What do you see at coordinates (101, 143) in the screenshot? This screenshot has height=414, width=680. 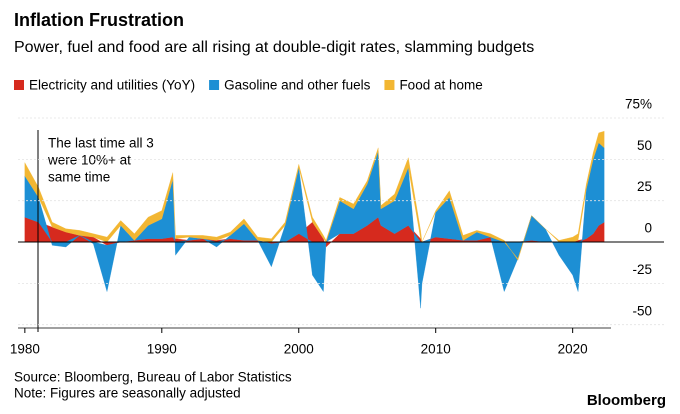 I see `annotation: The last time all 3` at bounding box center [101, 143].